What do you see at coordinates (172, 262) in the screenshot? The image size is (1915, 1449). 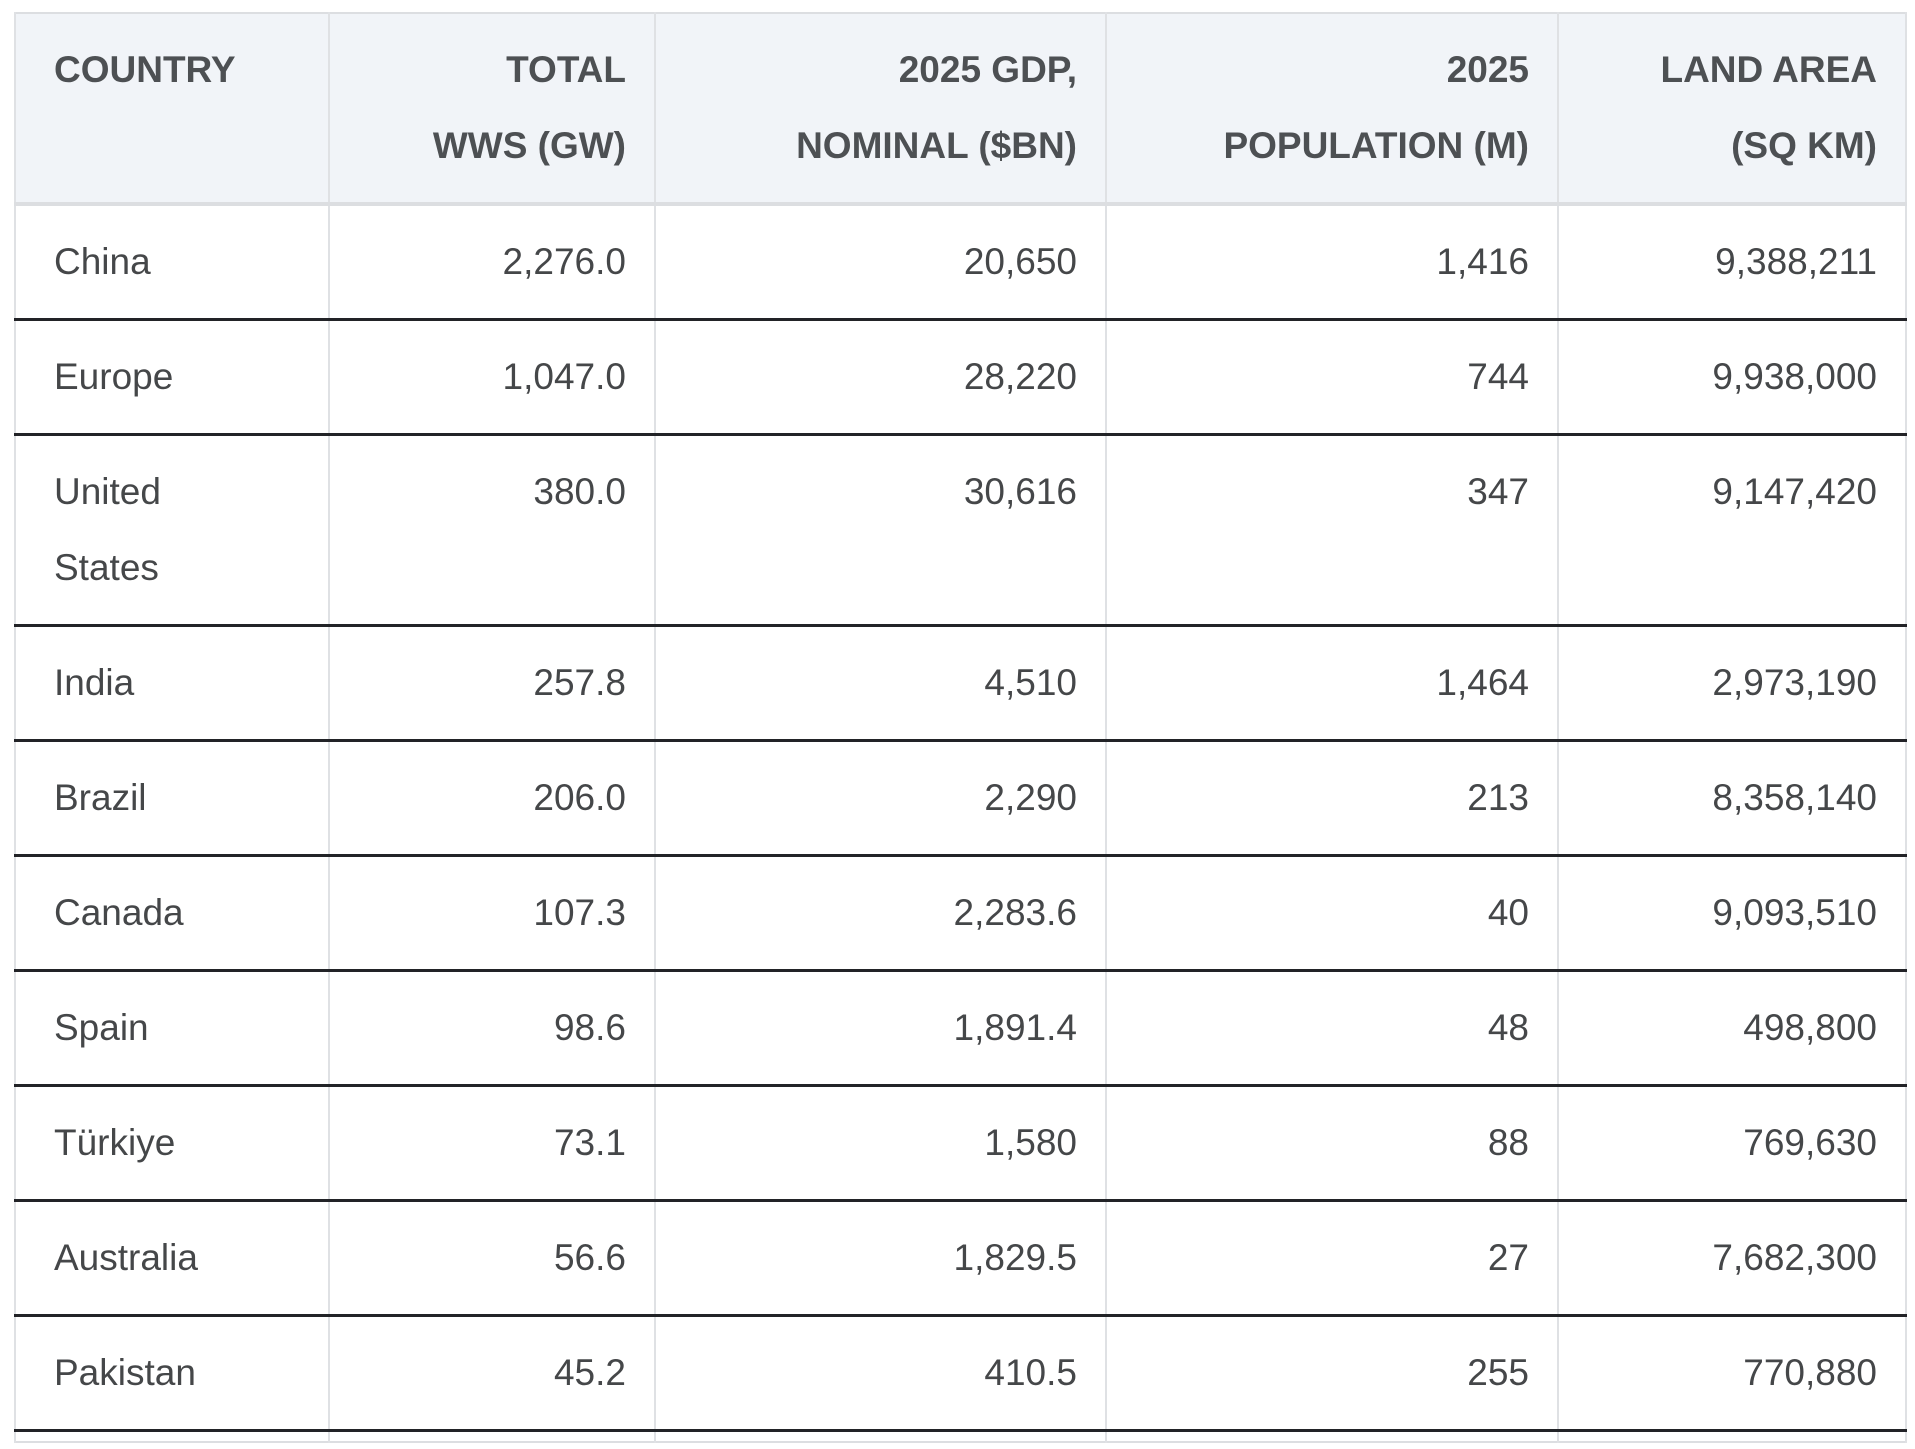 I see `cell-country: China` at bounding box center [172, 262].